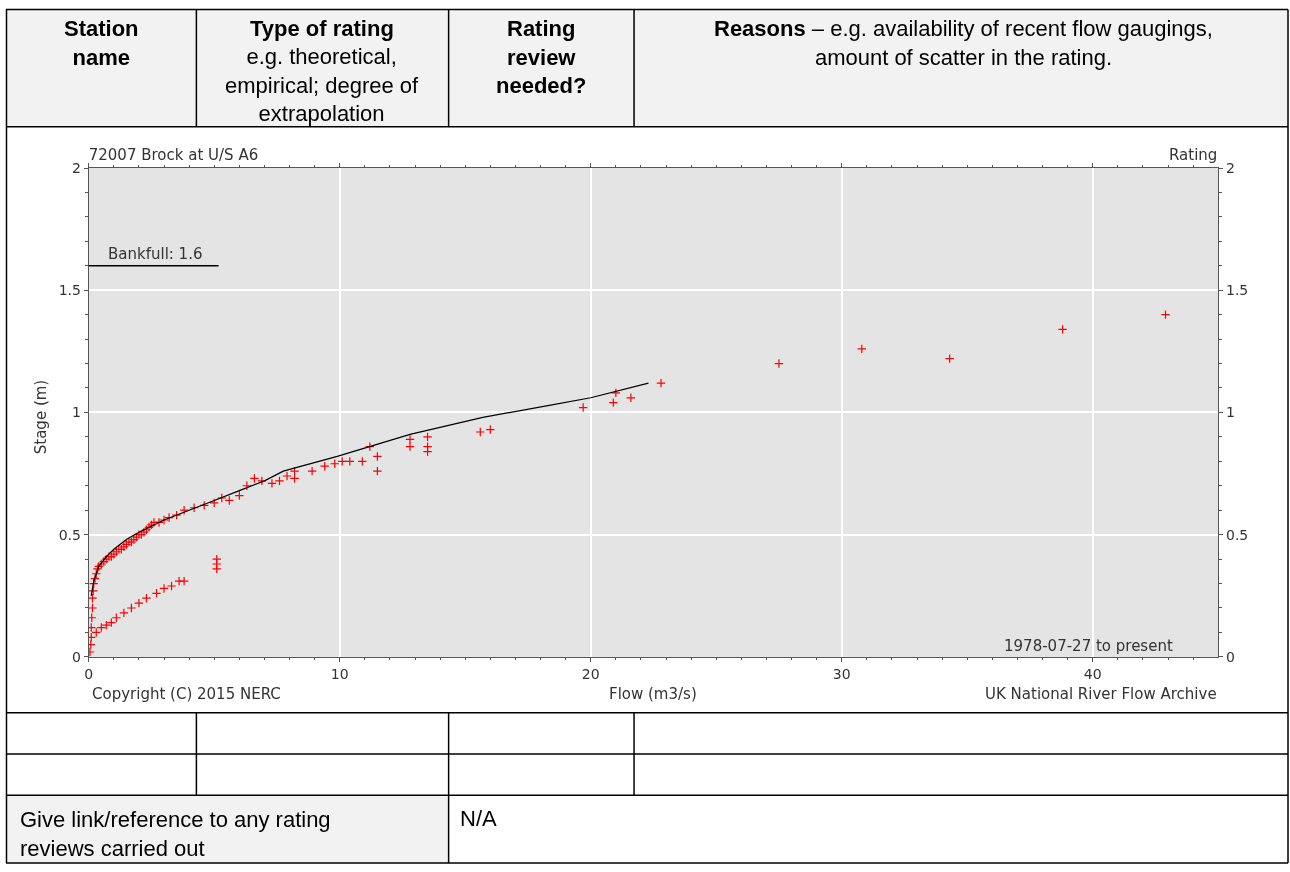 This screenshot has width=1290, height=872. Describe the element at coordinates (76, 656) in the screenshot. I see `y-tick-label: 0` at that location.